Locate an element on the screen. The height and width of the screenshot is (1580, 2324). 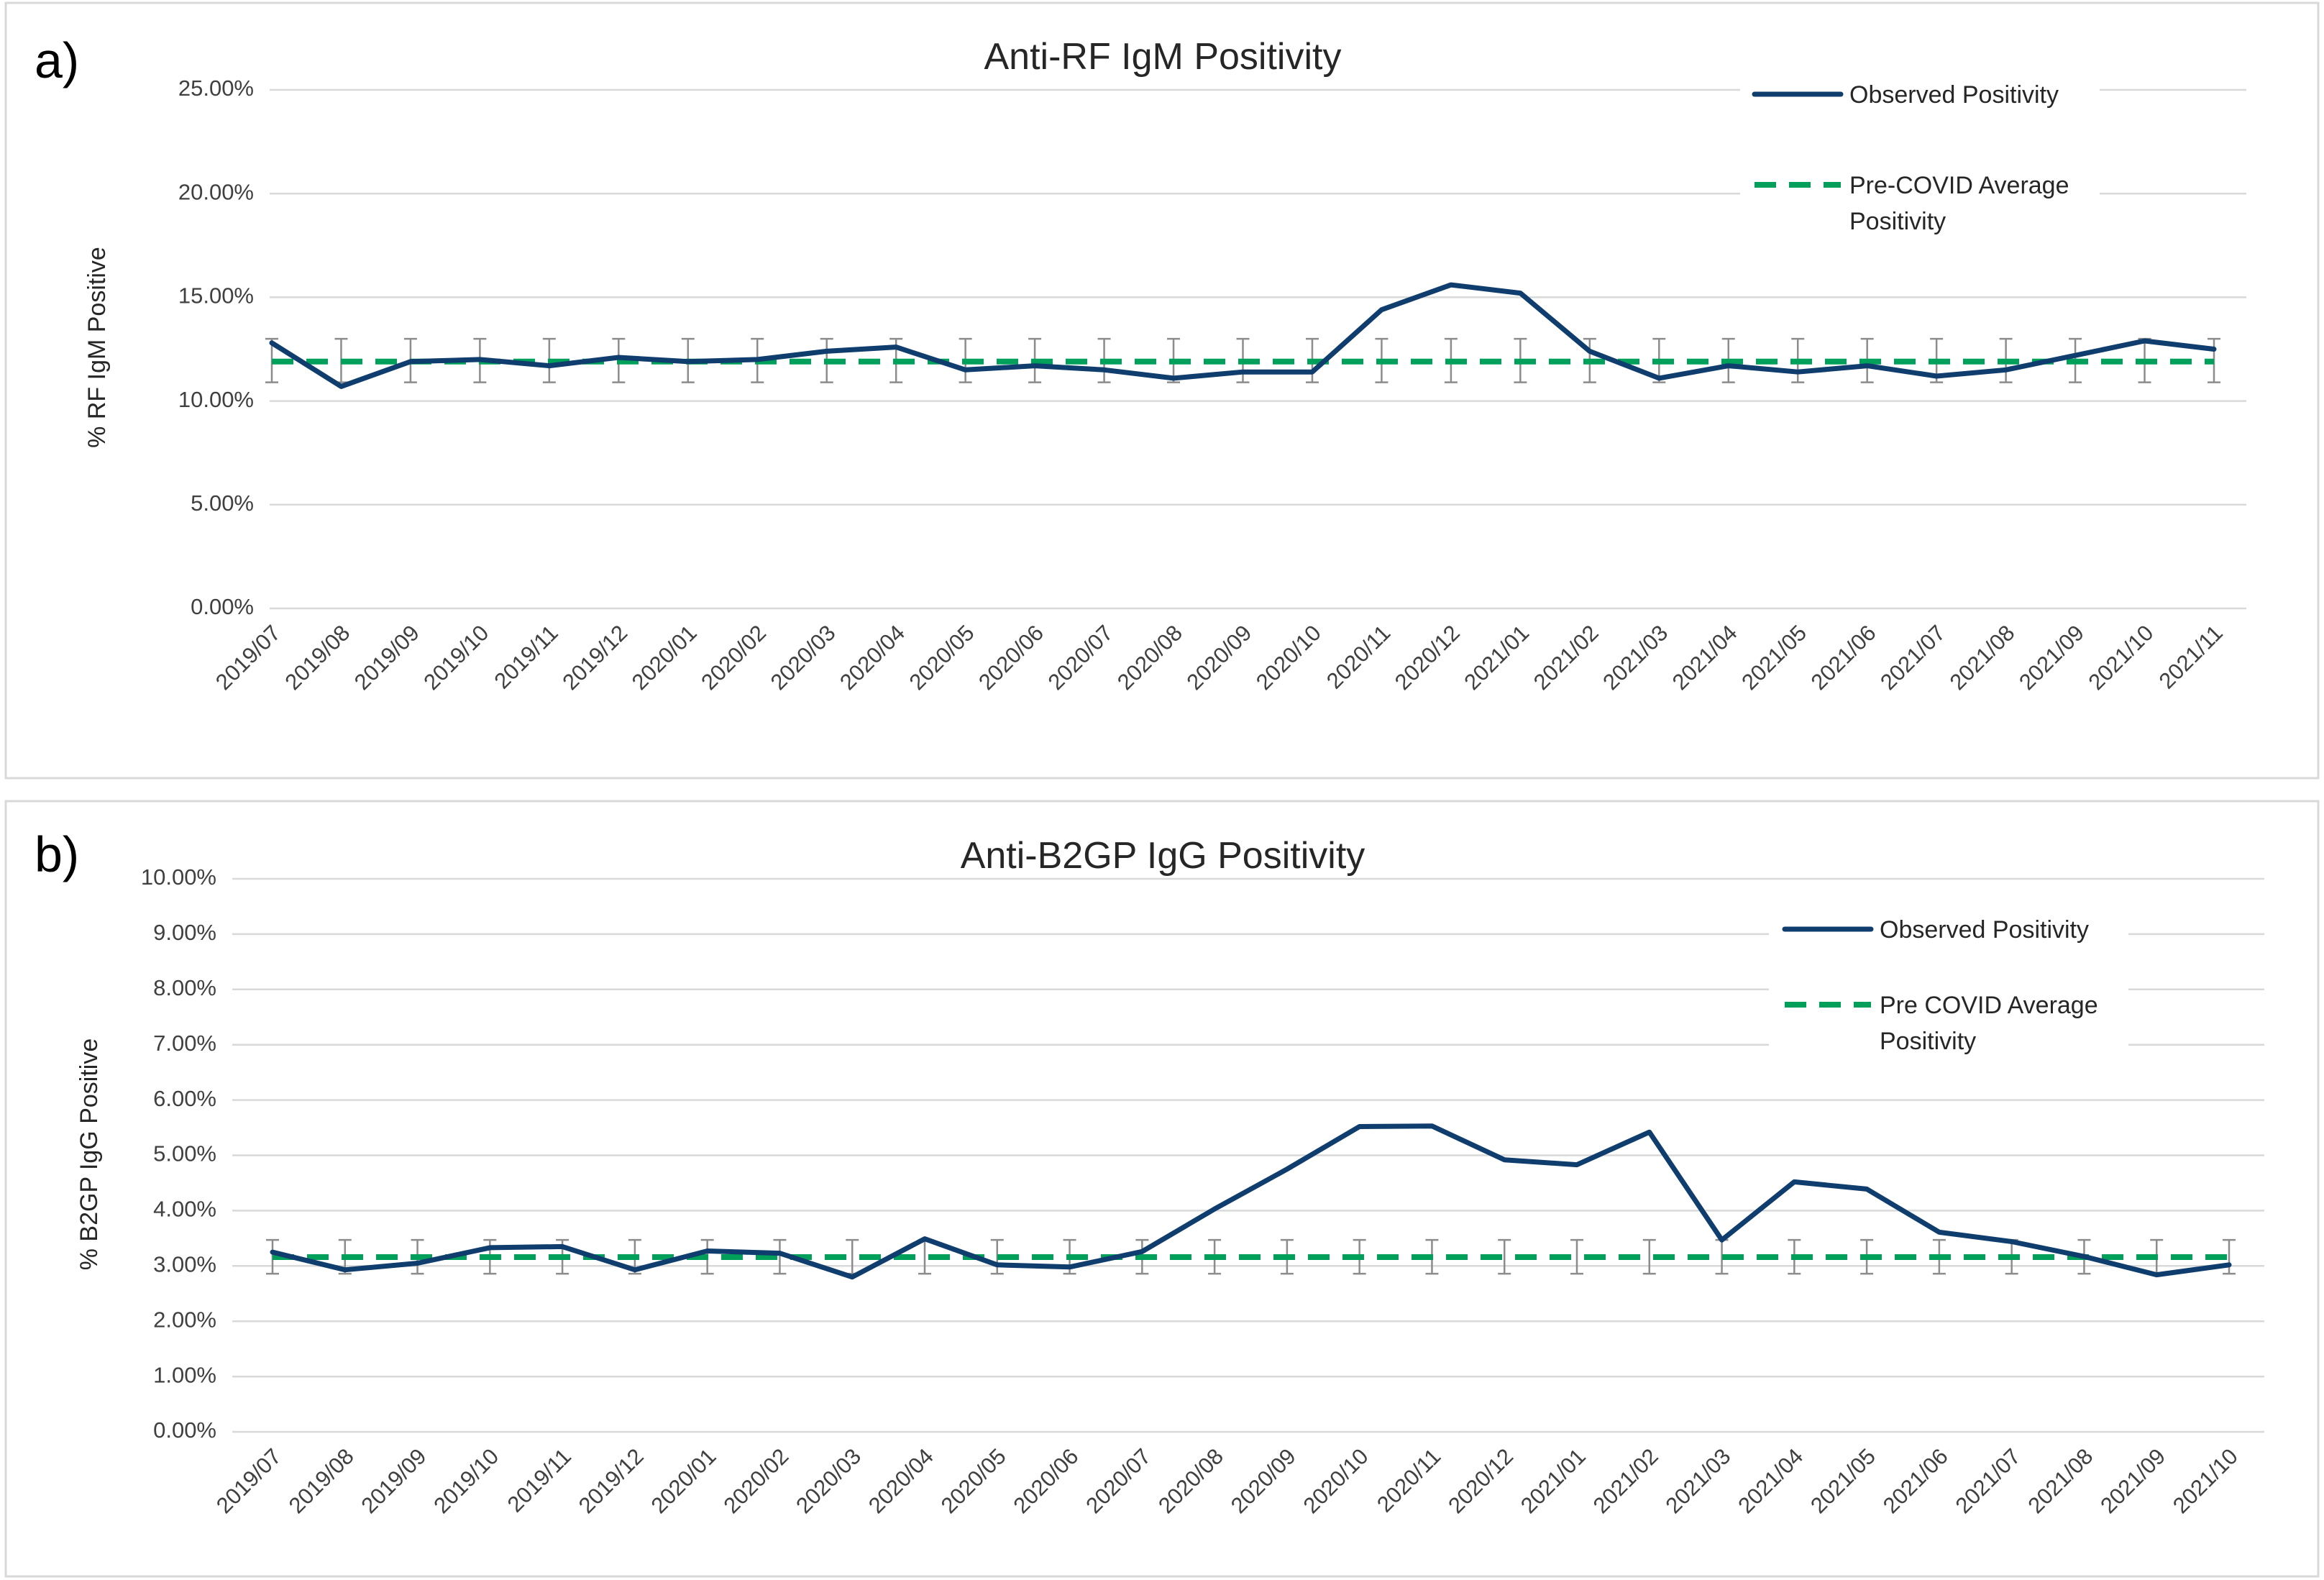
panel-b-y-tick-label: 0.00% is located at coordinates (184, 1430).